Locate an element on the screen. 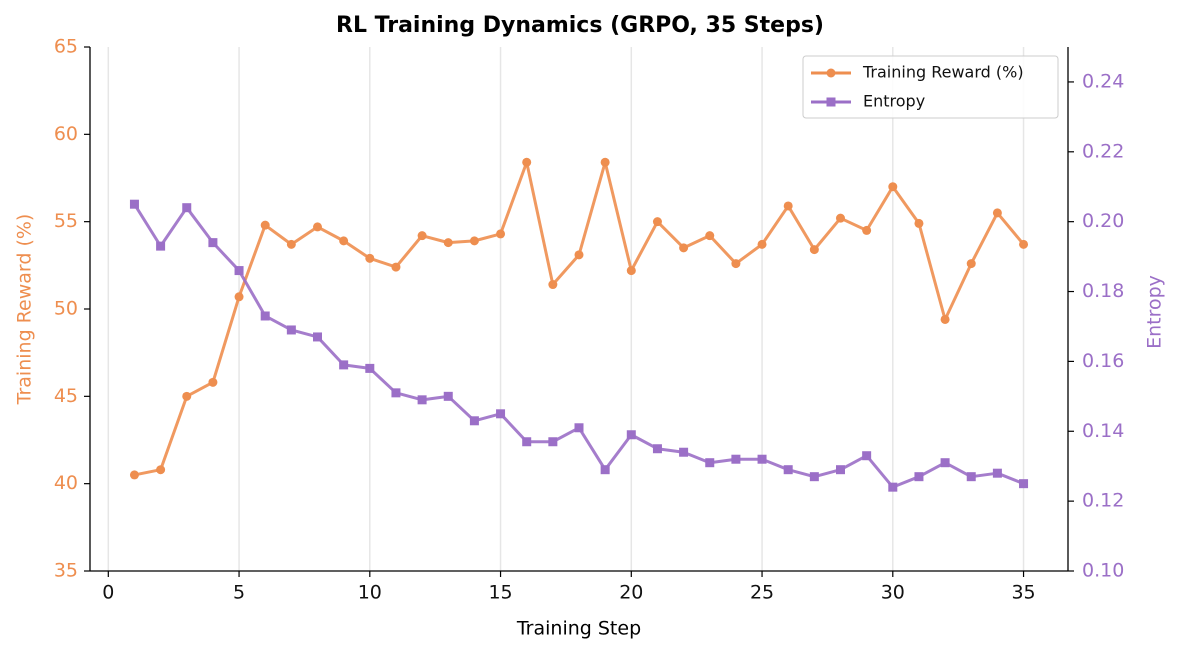 The width and height of the screenshot is (1180, 655). x-tick-label: 20 is located at coordinates (631, 593).